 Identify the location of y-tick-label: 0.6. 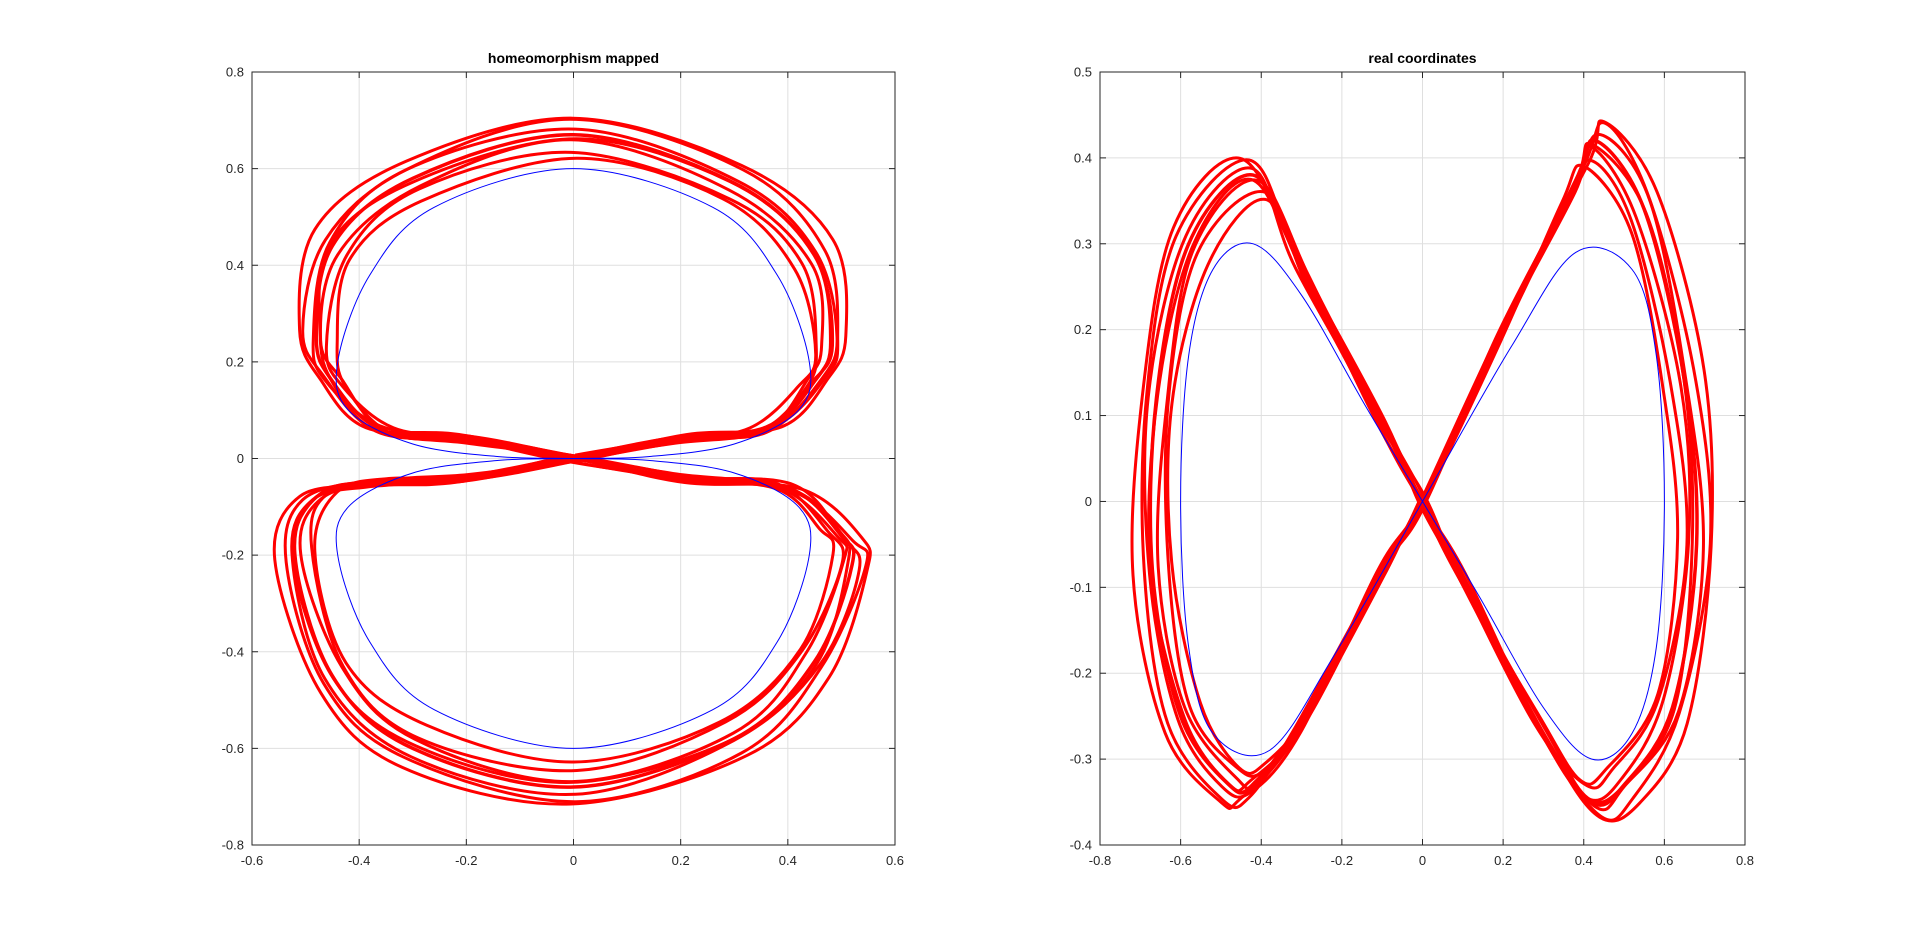
(235, 168).